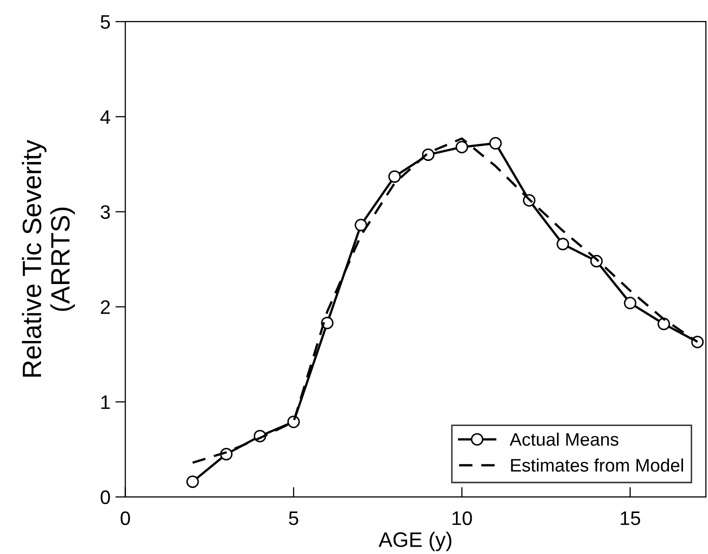  I want to click on legend-label: Actual Means, so click(564, 439).